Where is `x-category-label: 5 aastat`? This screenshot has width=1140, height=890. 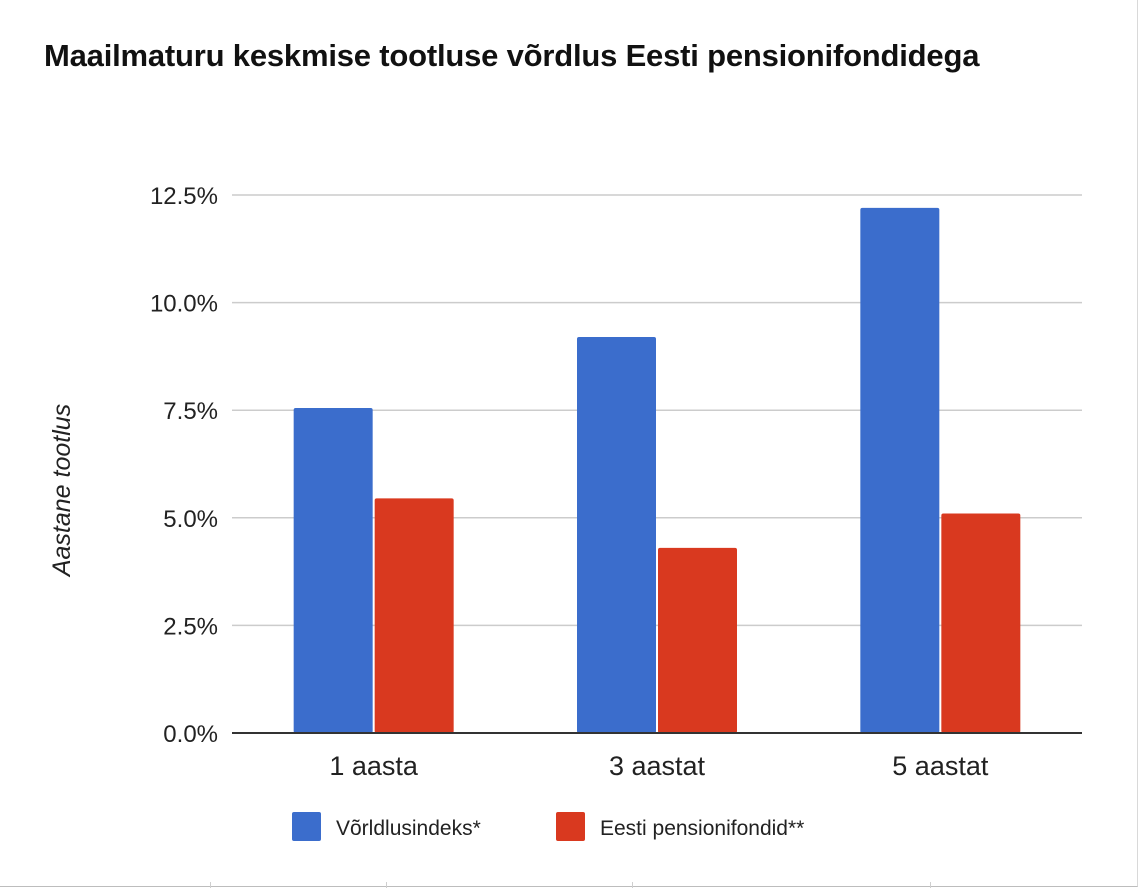 x-category-label: 5 aastat is located at coordinates (940, 766).